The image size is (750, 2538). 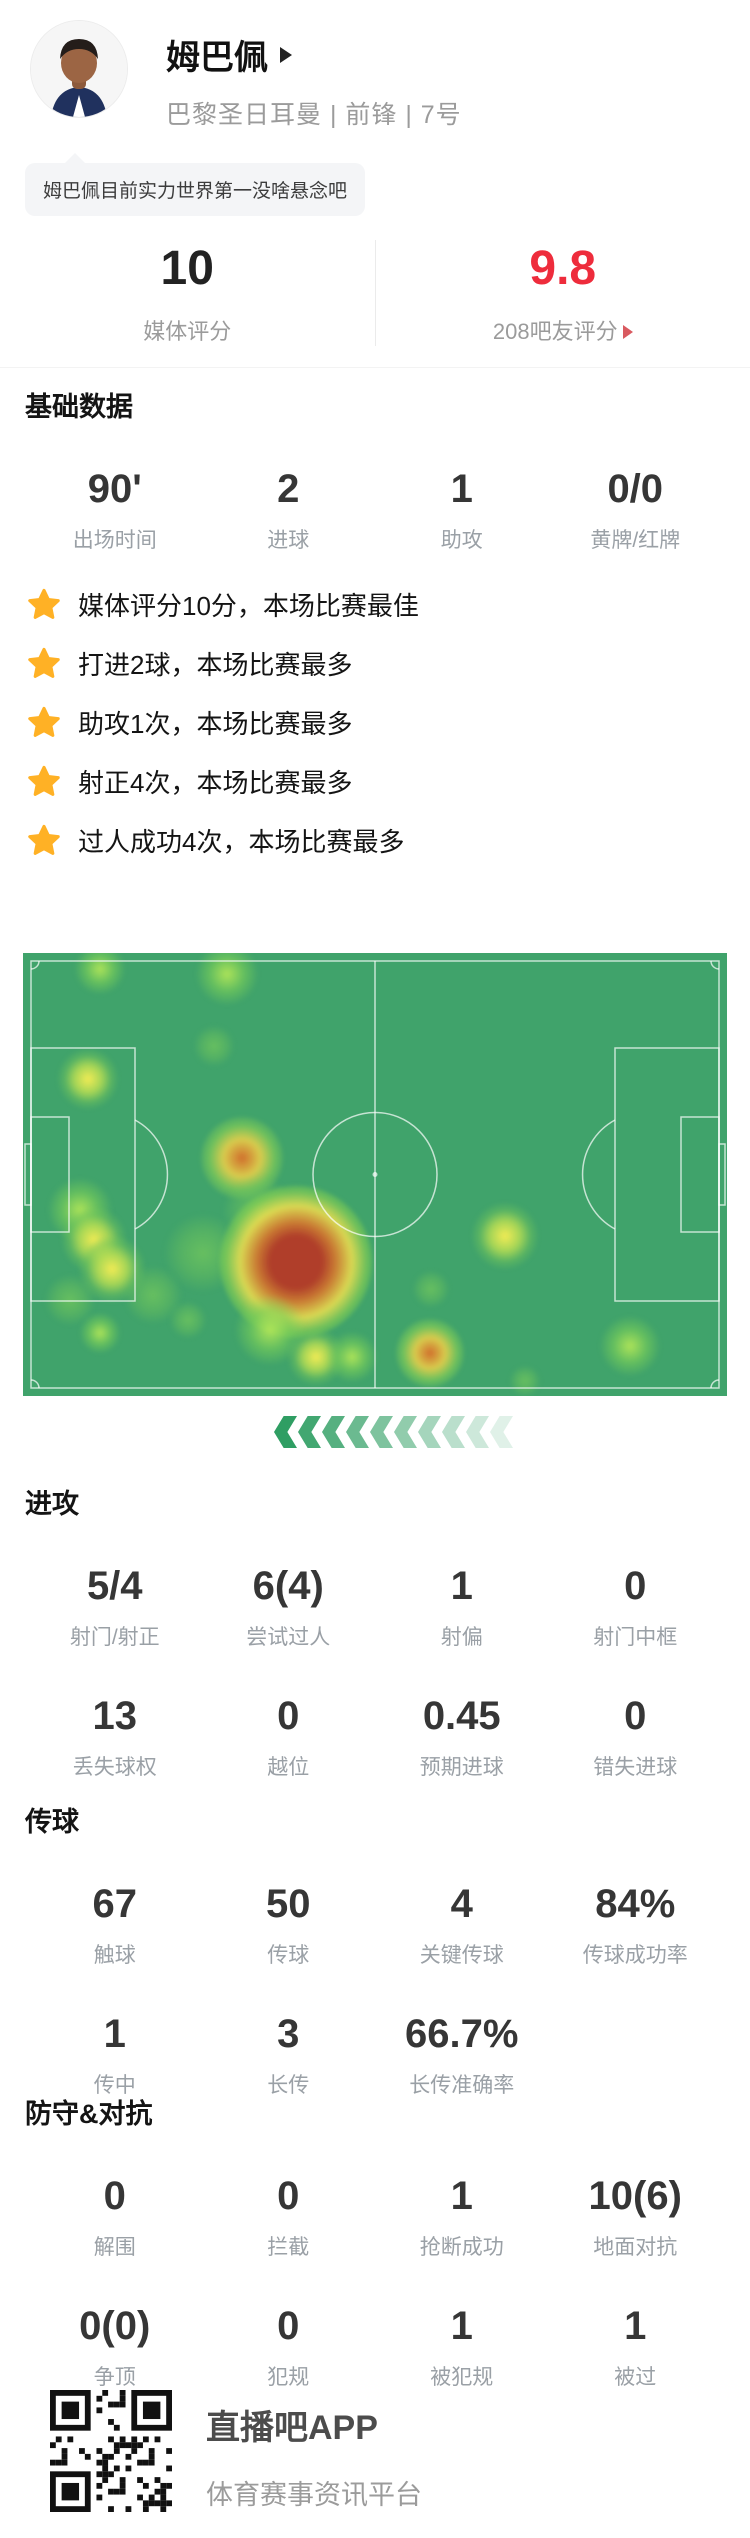 What do you see at coordinates (635, 2247) in the screenshot?
I see `stat-label: 地面对抗` at bounding box center [635, 2247].